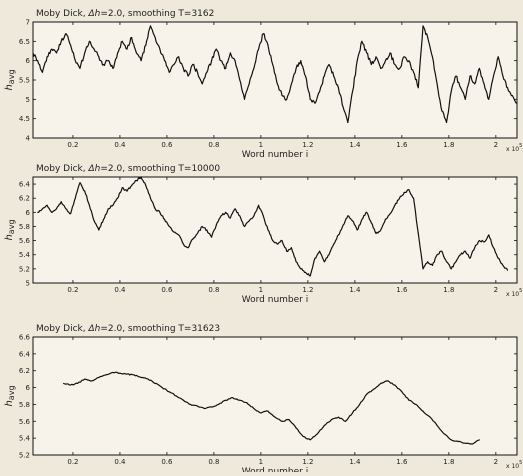 This screenshot has height=476, width=523. I want to click on title-math: Δh, so click(93, 329).